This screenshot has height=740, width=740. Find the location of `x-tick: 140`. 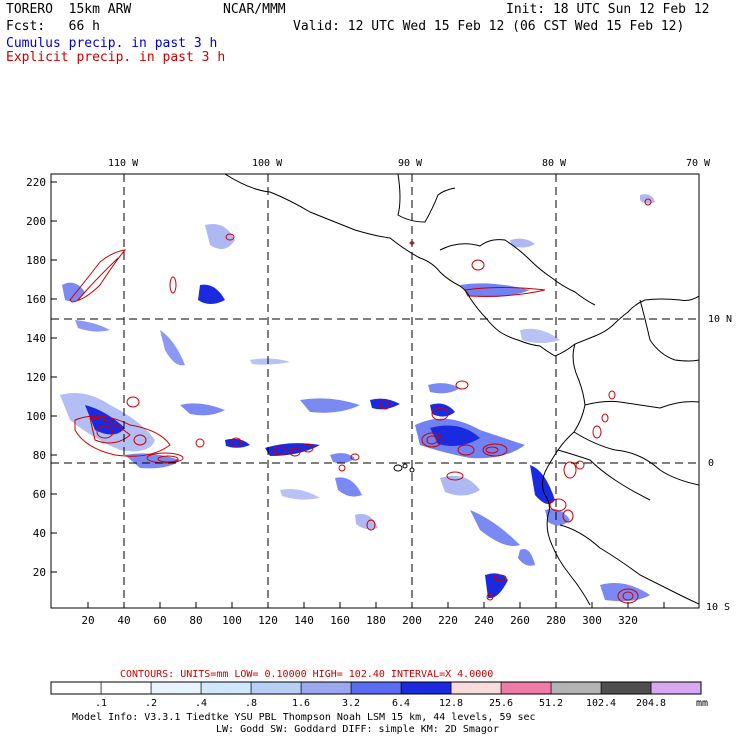

x-tick: 140 is located at coordinates (304, 620).